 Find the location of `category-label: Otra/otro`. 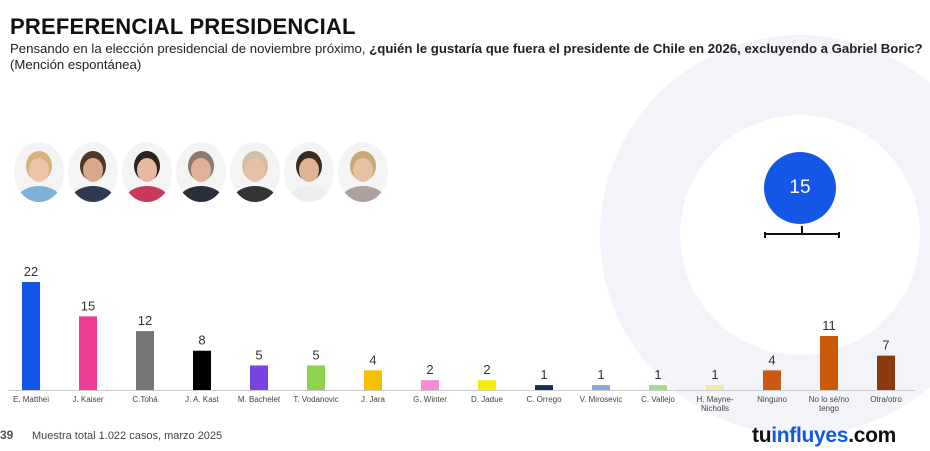

category-label: Otra/otro is located at coordinates (886, 399).